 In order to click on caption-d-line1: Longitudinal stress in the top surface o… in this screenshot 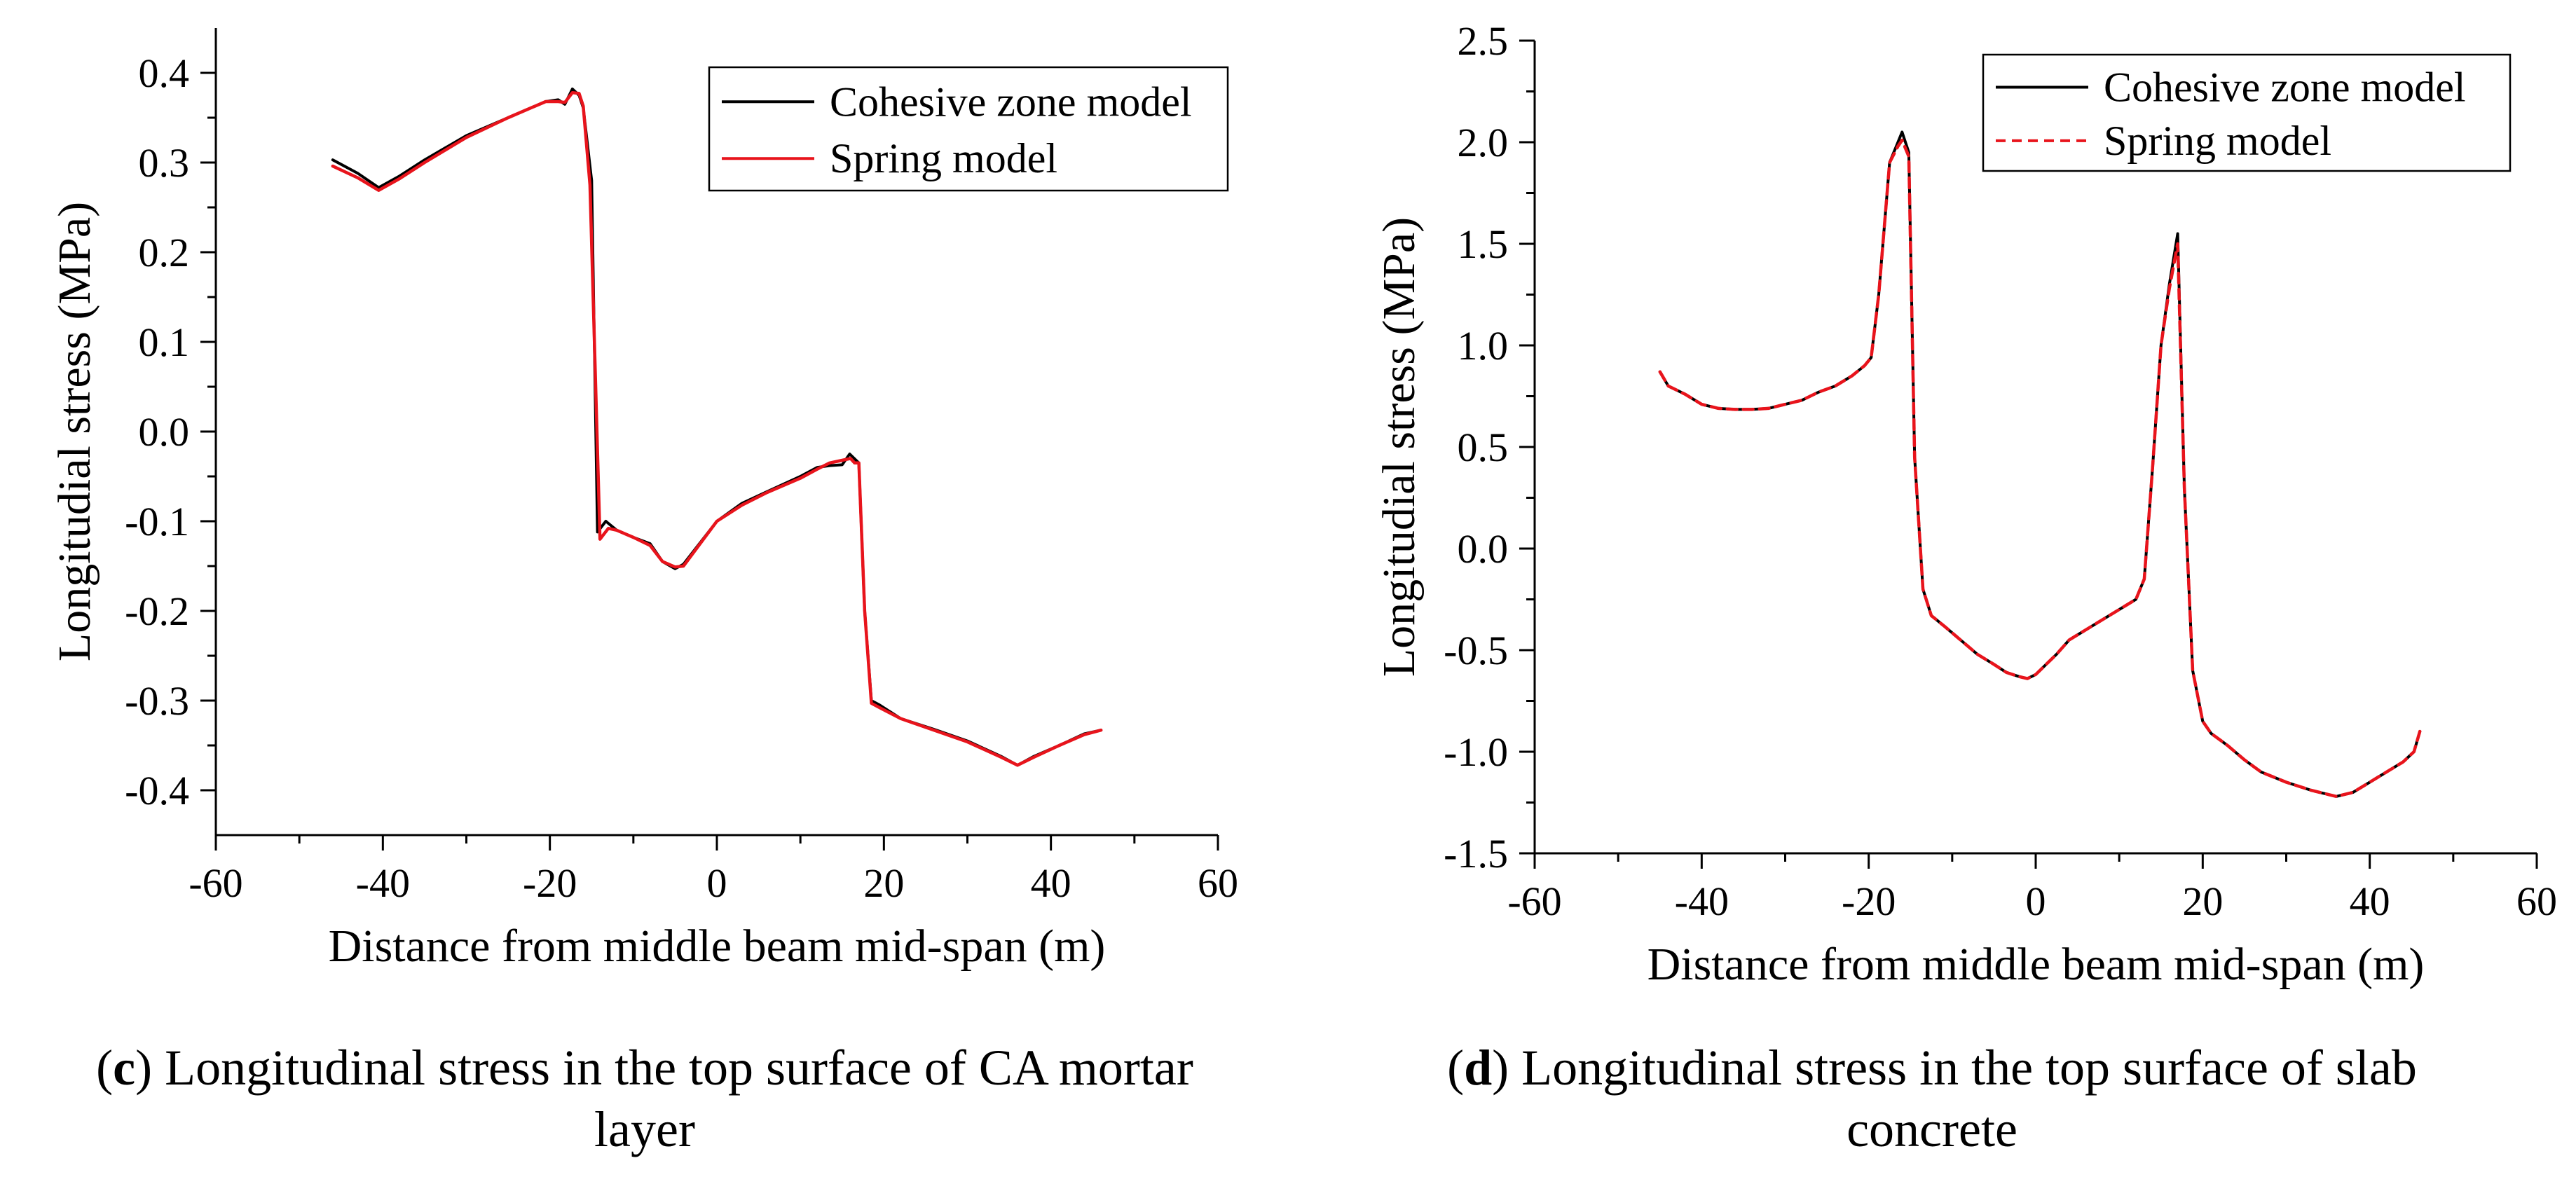, I will do `click(1963, 1068)`.